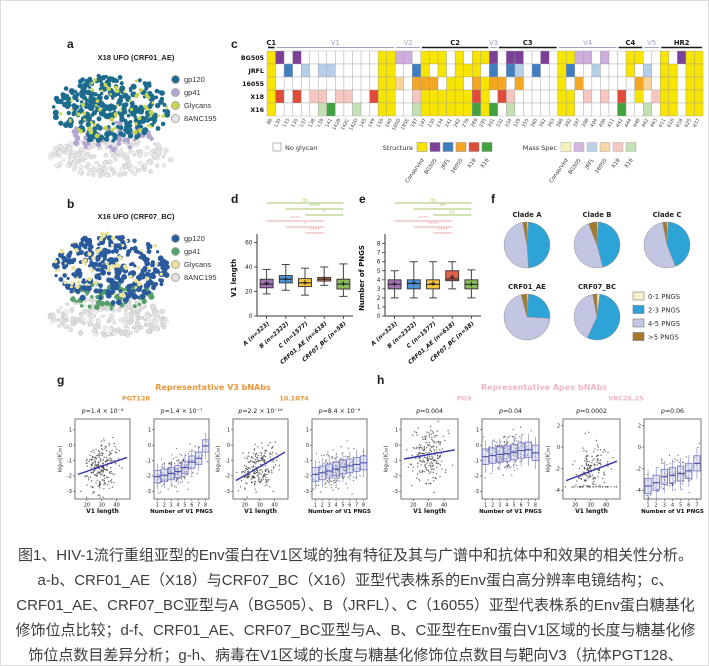 This screenshot has height=666, width=709. Describe the element at coordinates (654, 123) in the screenshot. I see `svg-text: 463` at that location.